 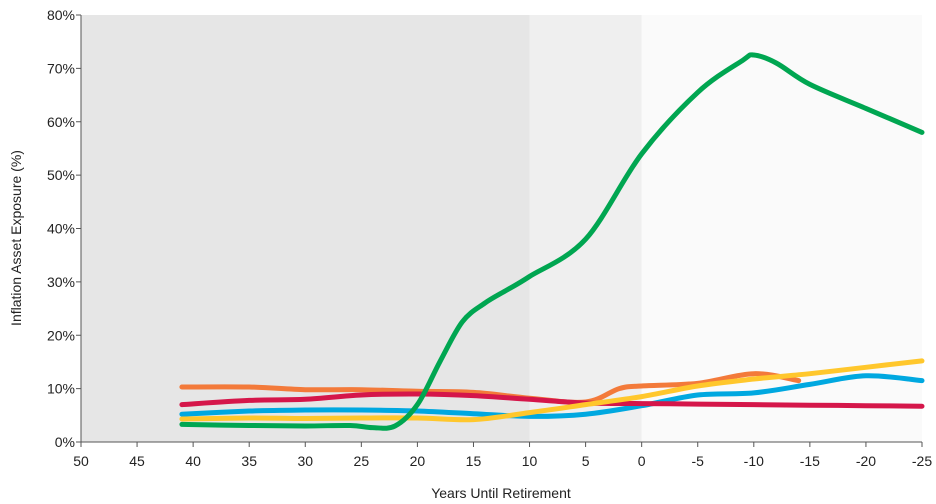 What do you see at coordinates (922, 461) in the screenshot?
I see `x-tick-label: -25` at bounding box center [922, 461].